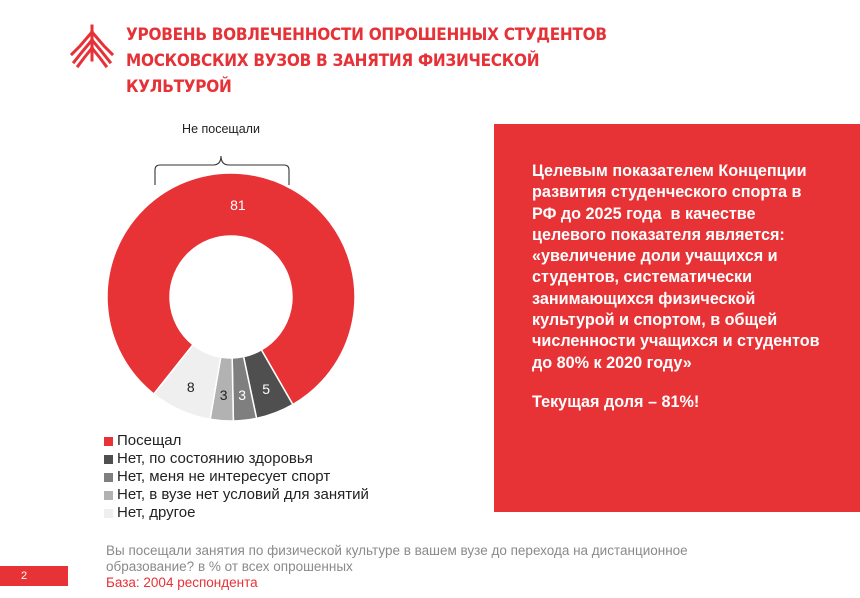 This screenshot has height=598, width=860. Describe the element at coordinates (238, 205) in the screenshot. I see `data-label: 81` at that location.